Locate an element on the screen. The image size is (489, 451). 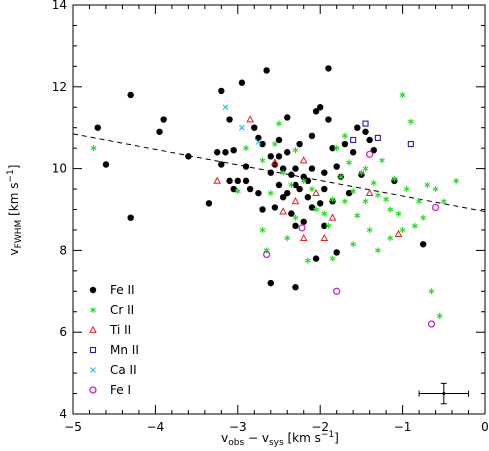
y-axis-label-sub: FWHM is located at coordinates (19, 234).